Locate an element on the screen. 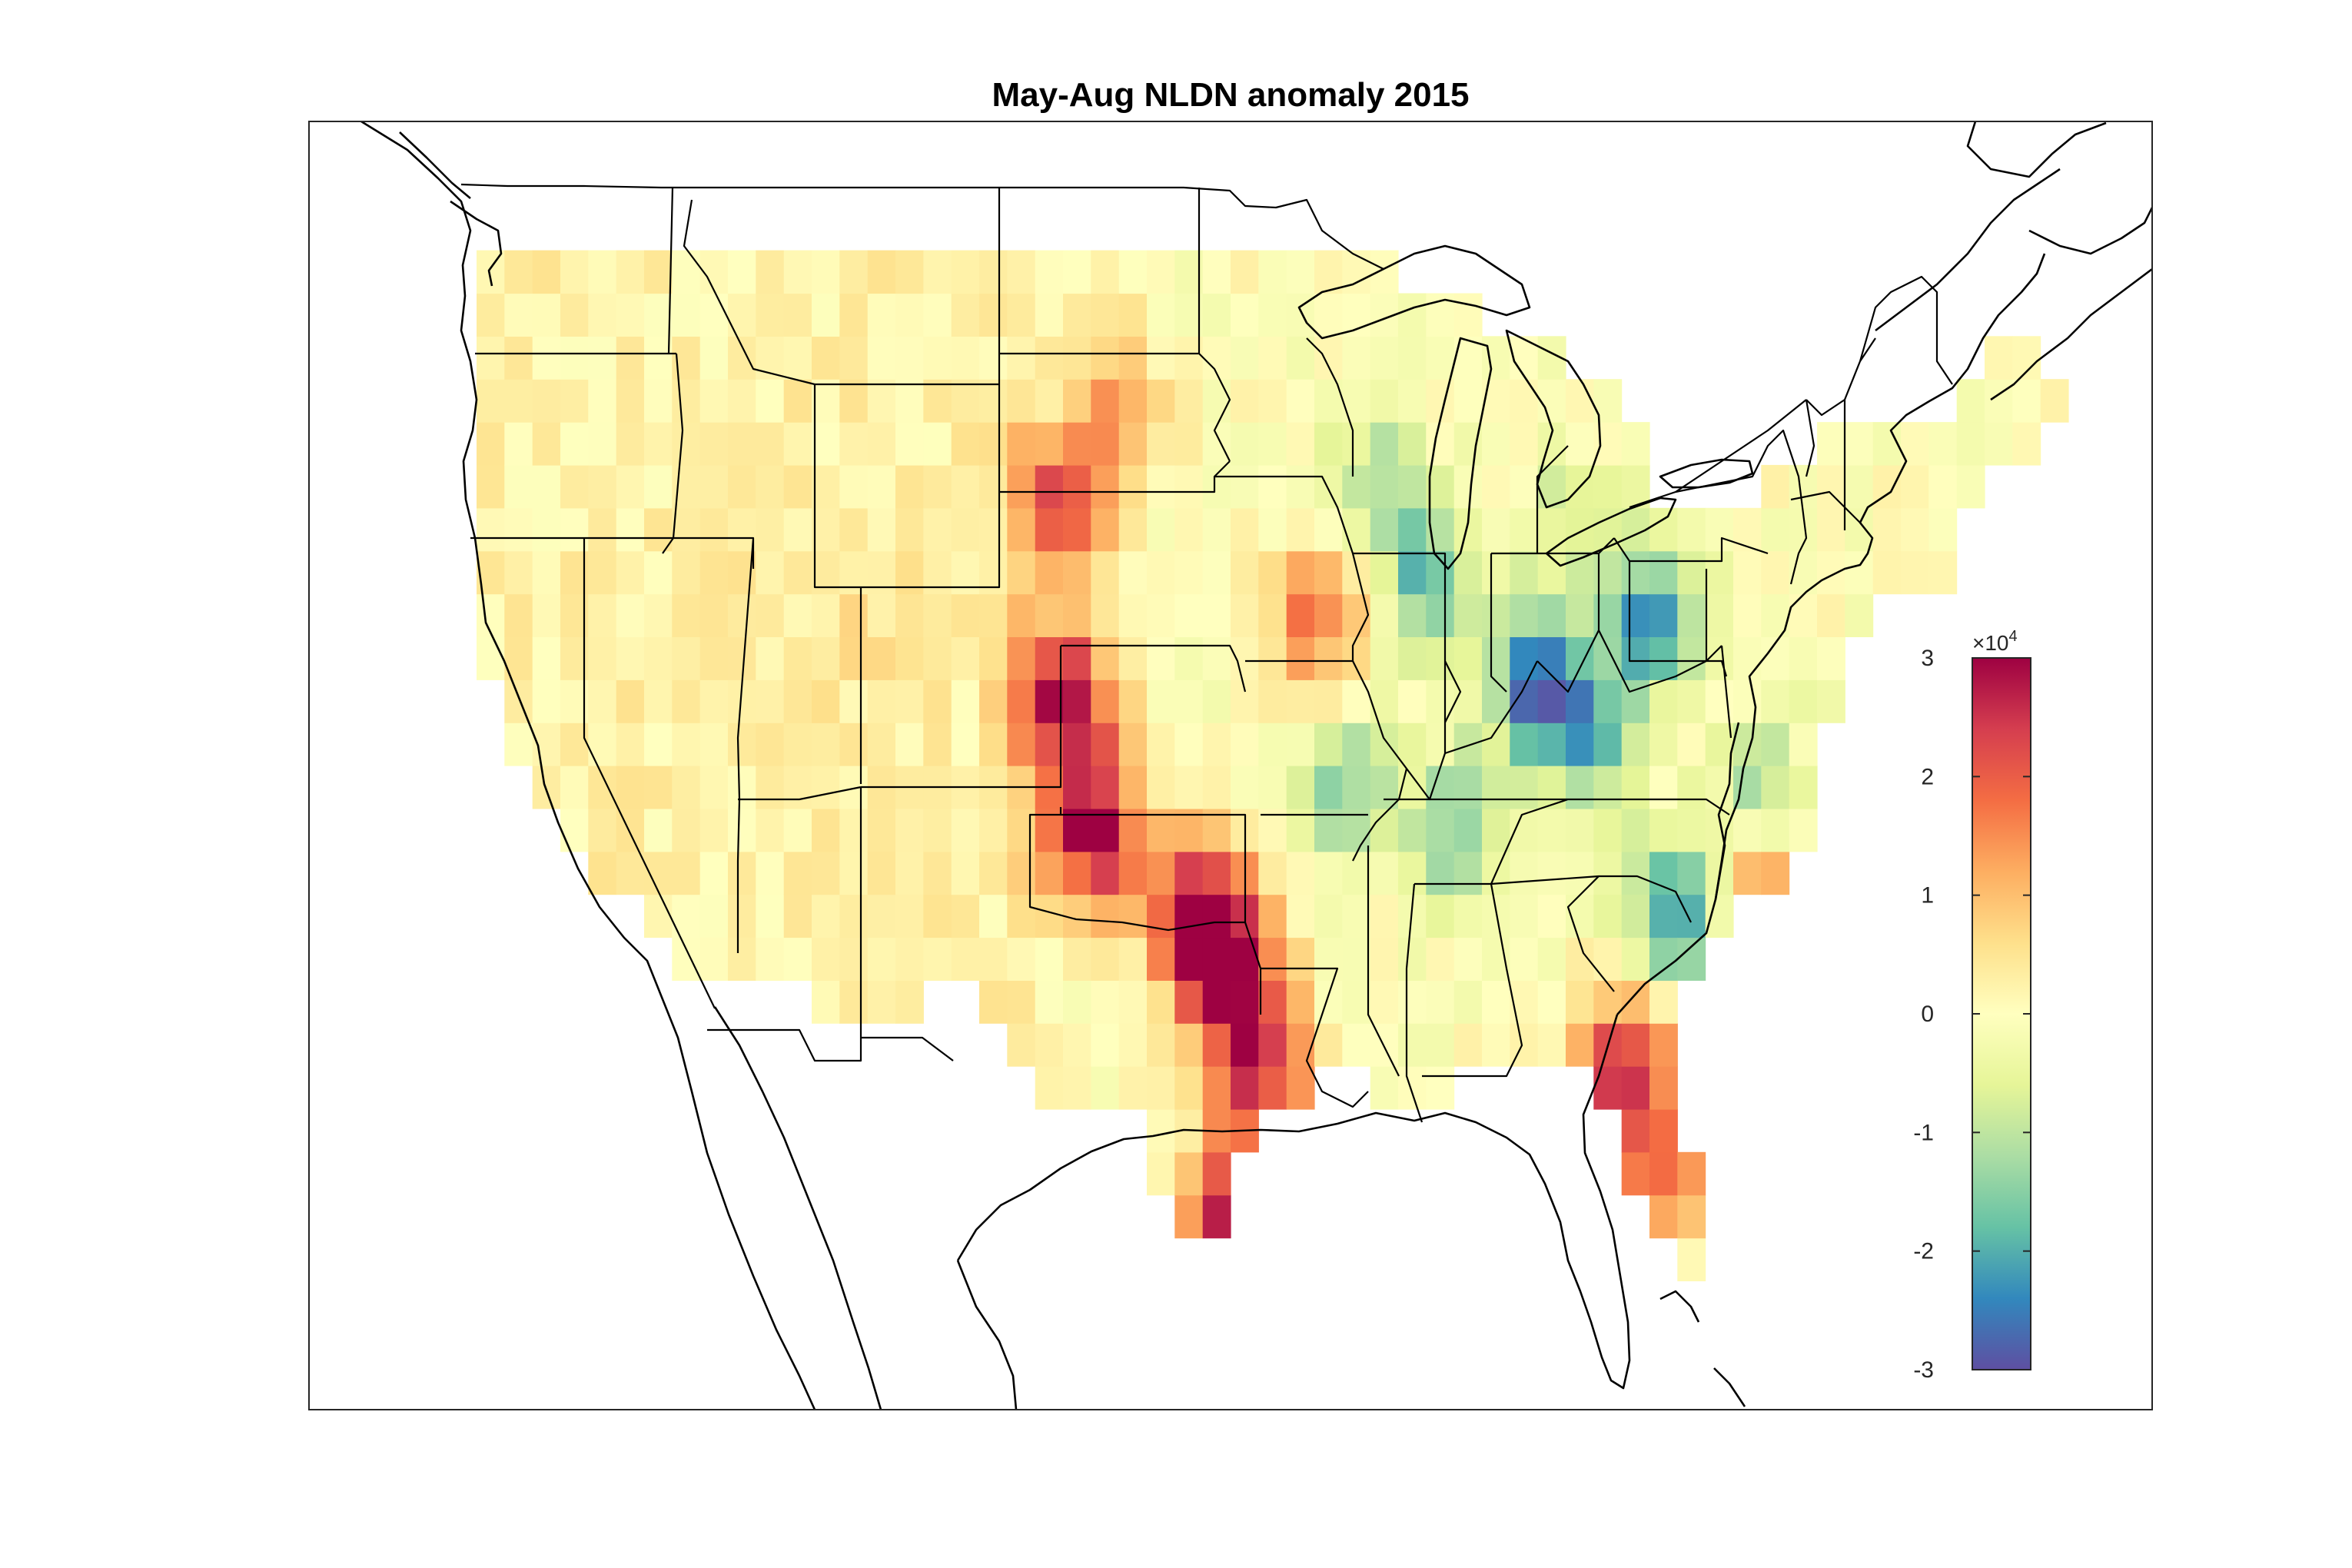 The height and width of the screenshot is (1568, 2352). colorbar-tick-label: 1 is located at coordinates (1928, 896).